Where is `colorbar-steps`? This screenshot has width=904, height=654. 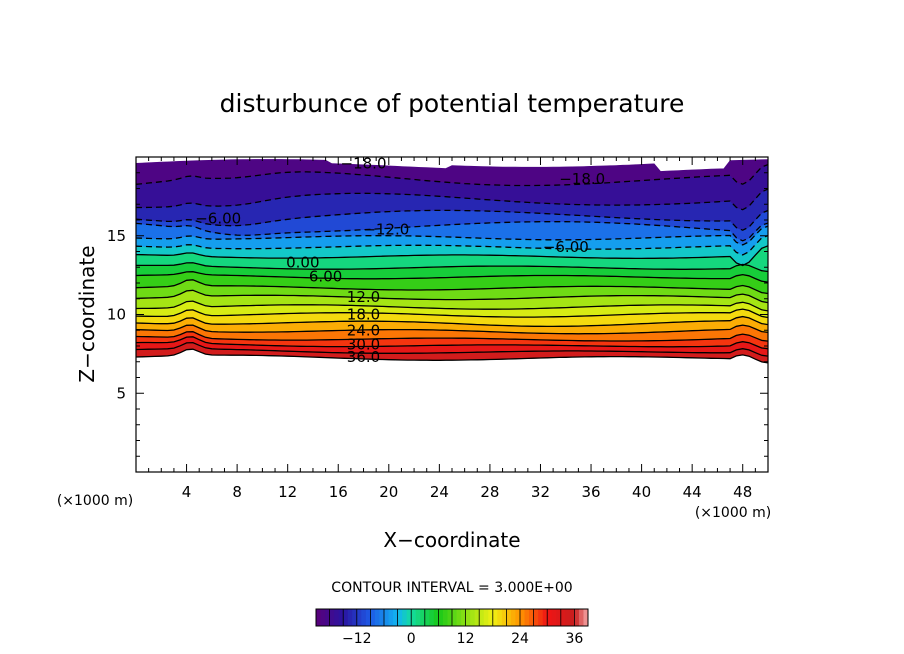
colorbar-steps is located at coordinates (452, 617).